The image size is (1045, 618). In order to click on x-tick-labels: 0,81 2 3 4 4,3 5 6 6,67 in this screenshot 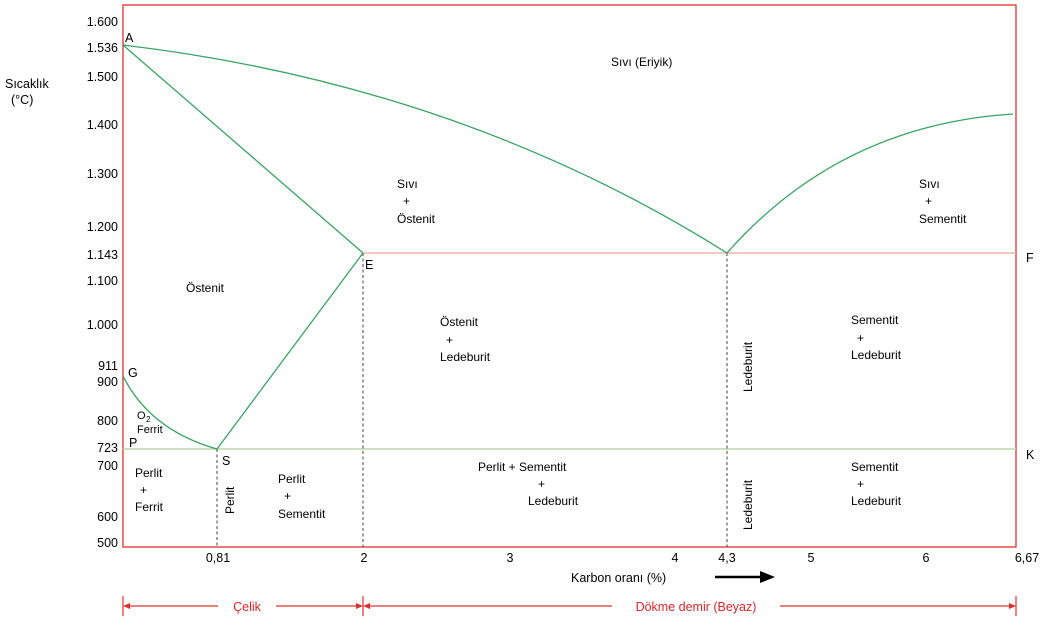, I will do `click(622, 558)`.